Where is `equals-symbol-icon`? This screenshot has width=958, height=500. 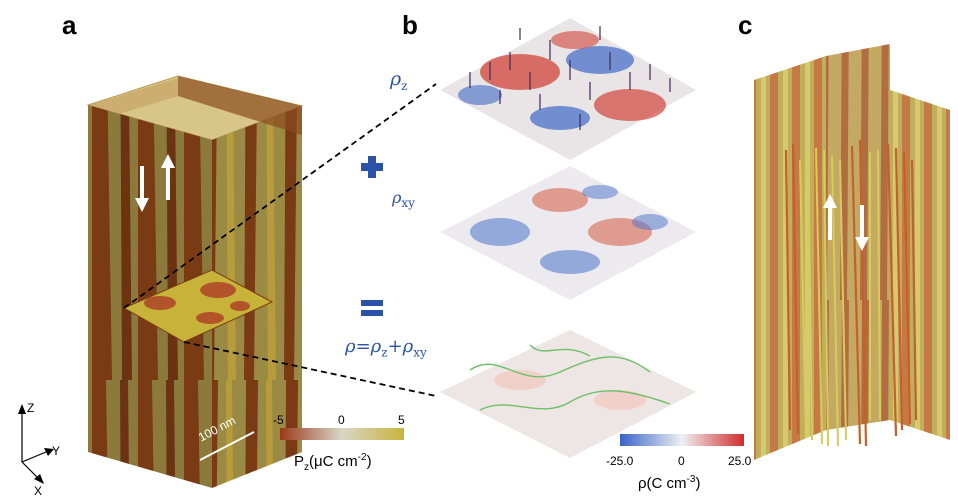
equals-symbol-icon is located at coordinates (372, 308).